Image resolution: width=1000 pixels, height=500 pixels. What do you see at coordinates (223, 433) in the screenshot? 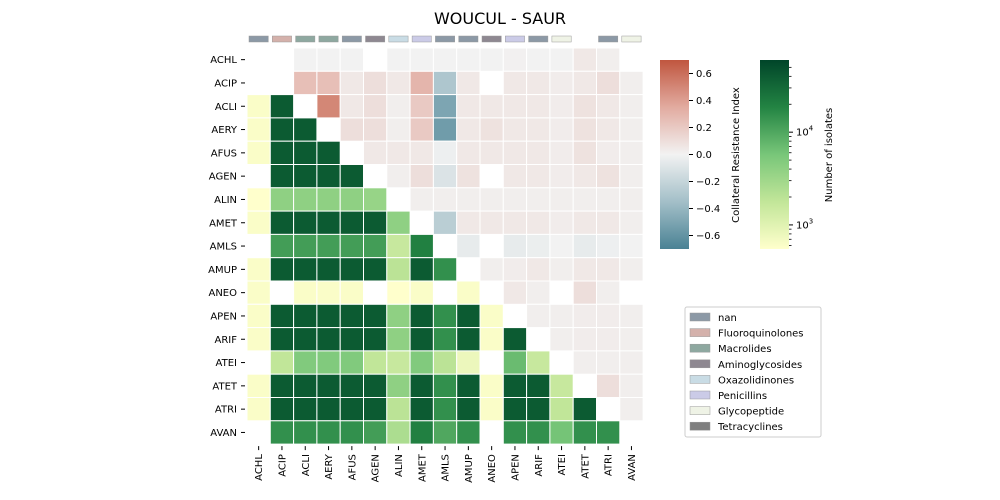
I see `y-label-avan: AVAN` at bounding box center [223, 433].